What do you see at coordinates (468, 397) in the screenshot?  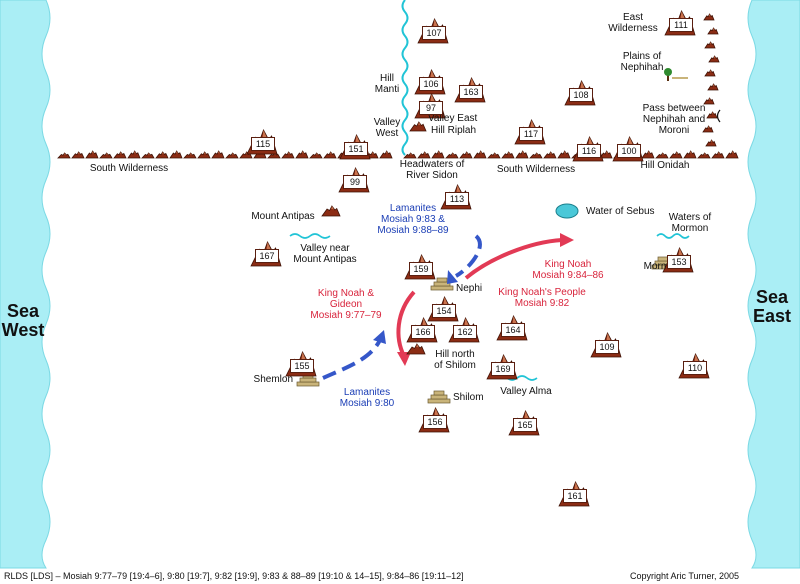 I see `shilom-label: Shilom` at bounding box center [468, 397].